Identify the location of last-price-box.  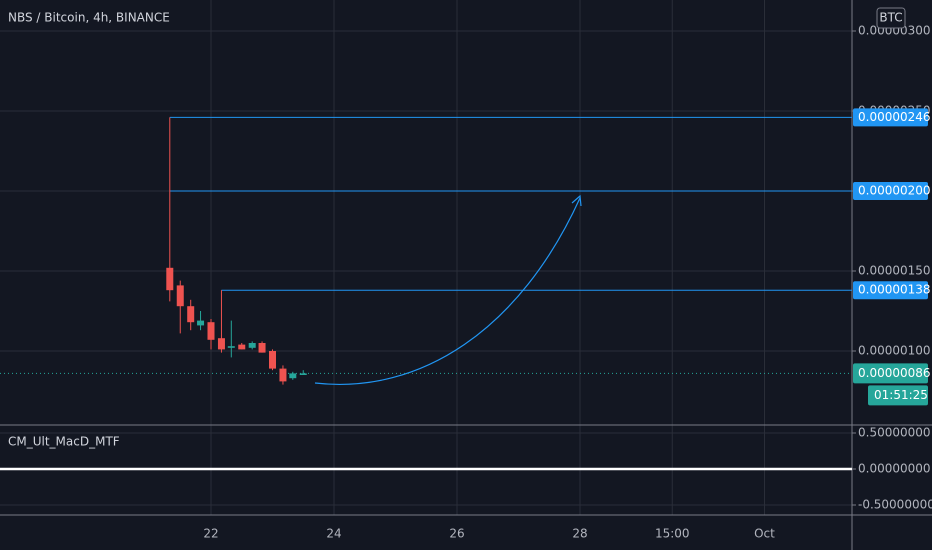
(890, 373).